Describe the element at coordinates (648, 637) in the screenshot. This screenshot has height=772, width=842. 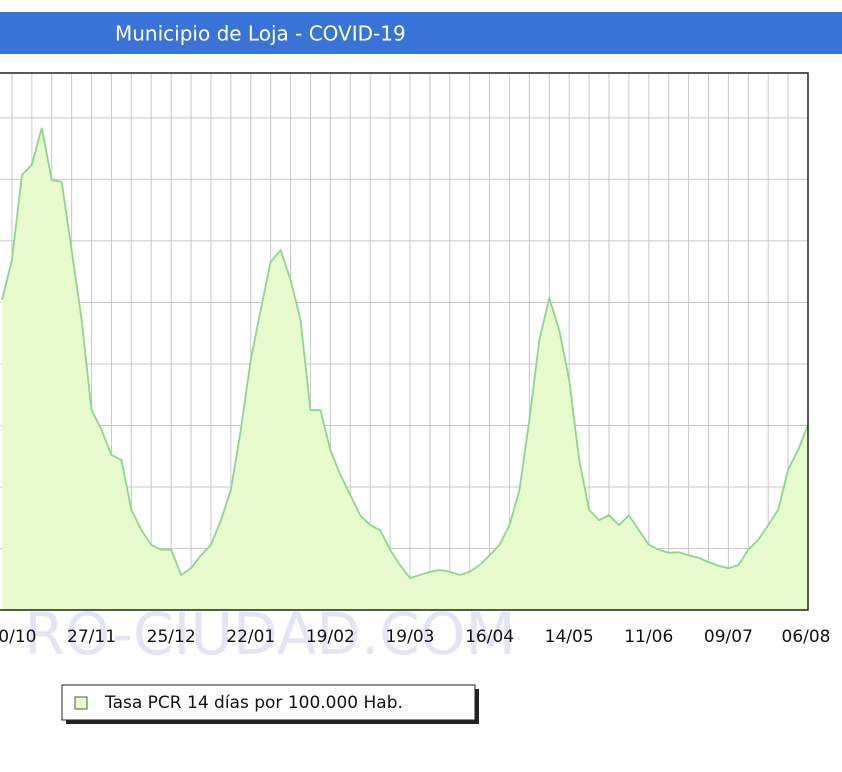
I see `x-tick-label: 11/06` at that location.